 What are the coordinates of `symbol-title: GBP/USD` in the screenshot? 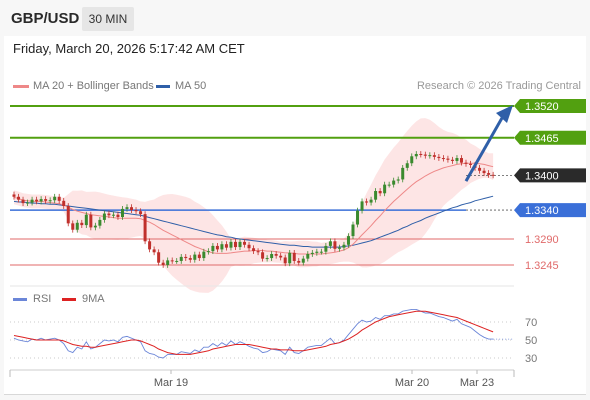 It's located at (45, 18).